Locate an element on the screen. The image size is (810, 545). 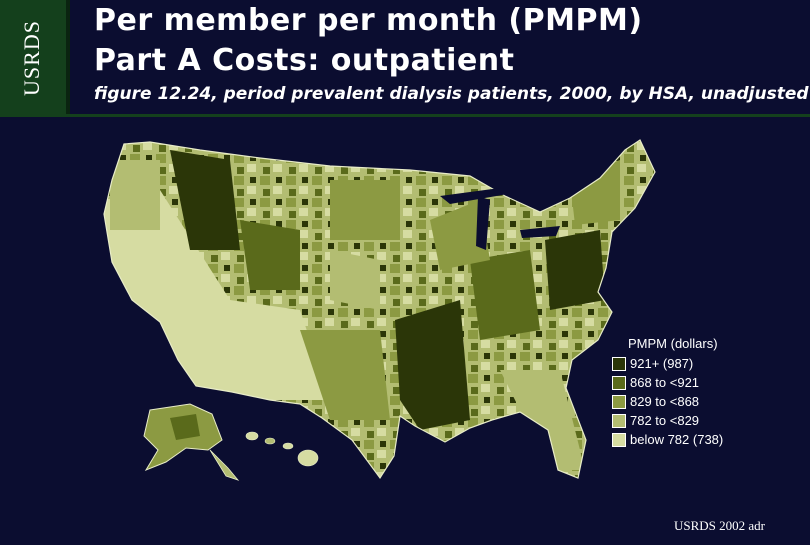
legend-label-1: 868 to <921 is located at coordinates (665, 382).